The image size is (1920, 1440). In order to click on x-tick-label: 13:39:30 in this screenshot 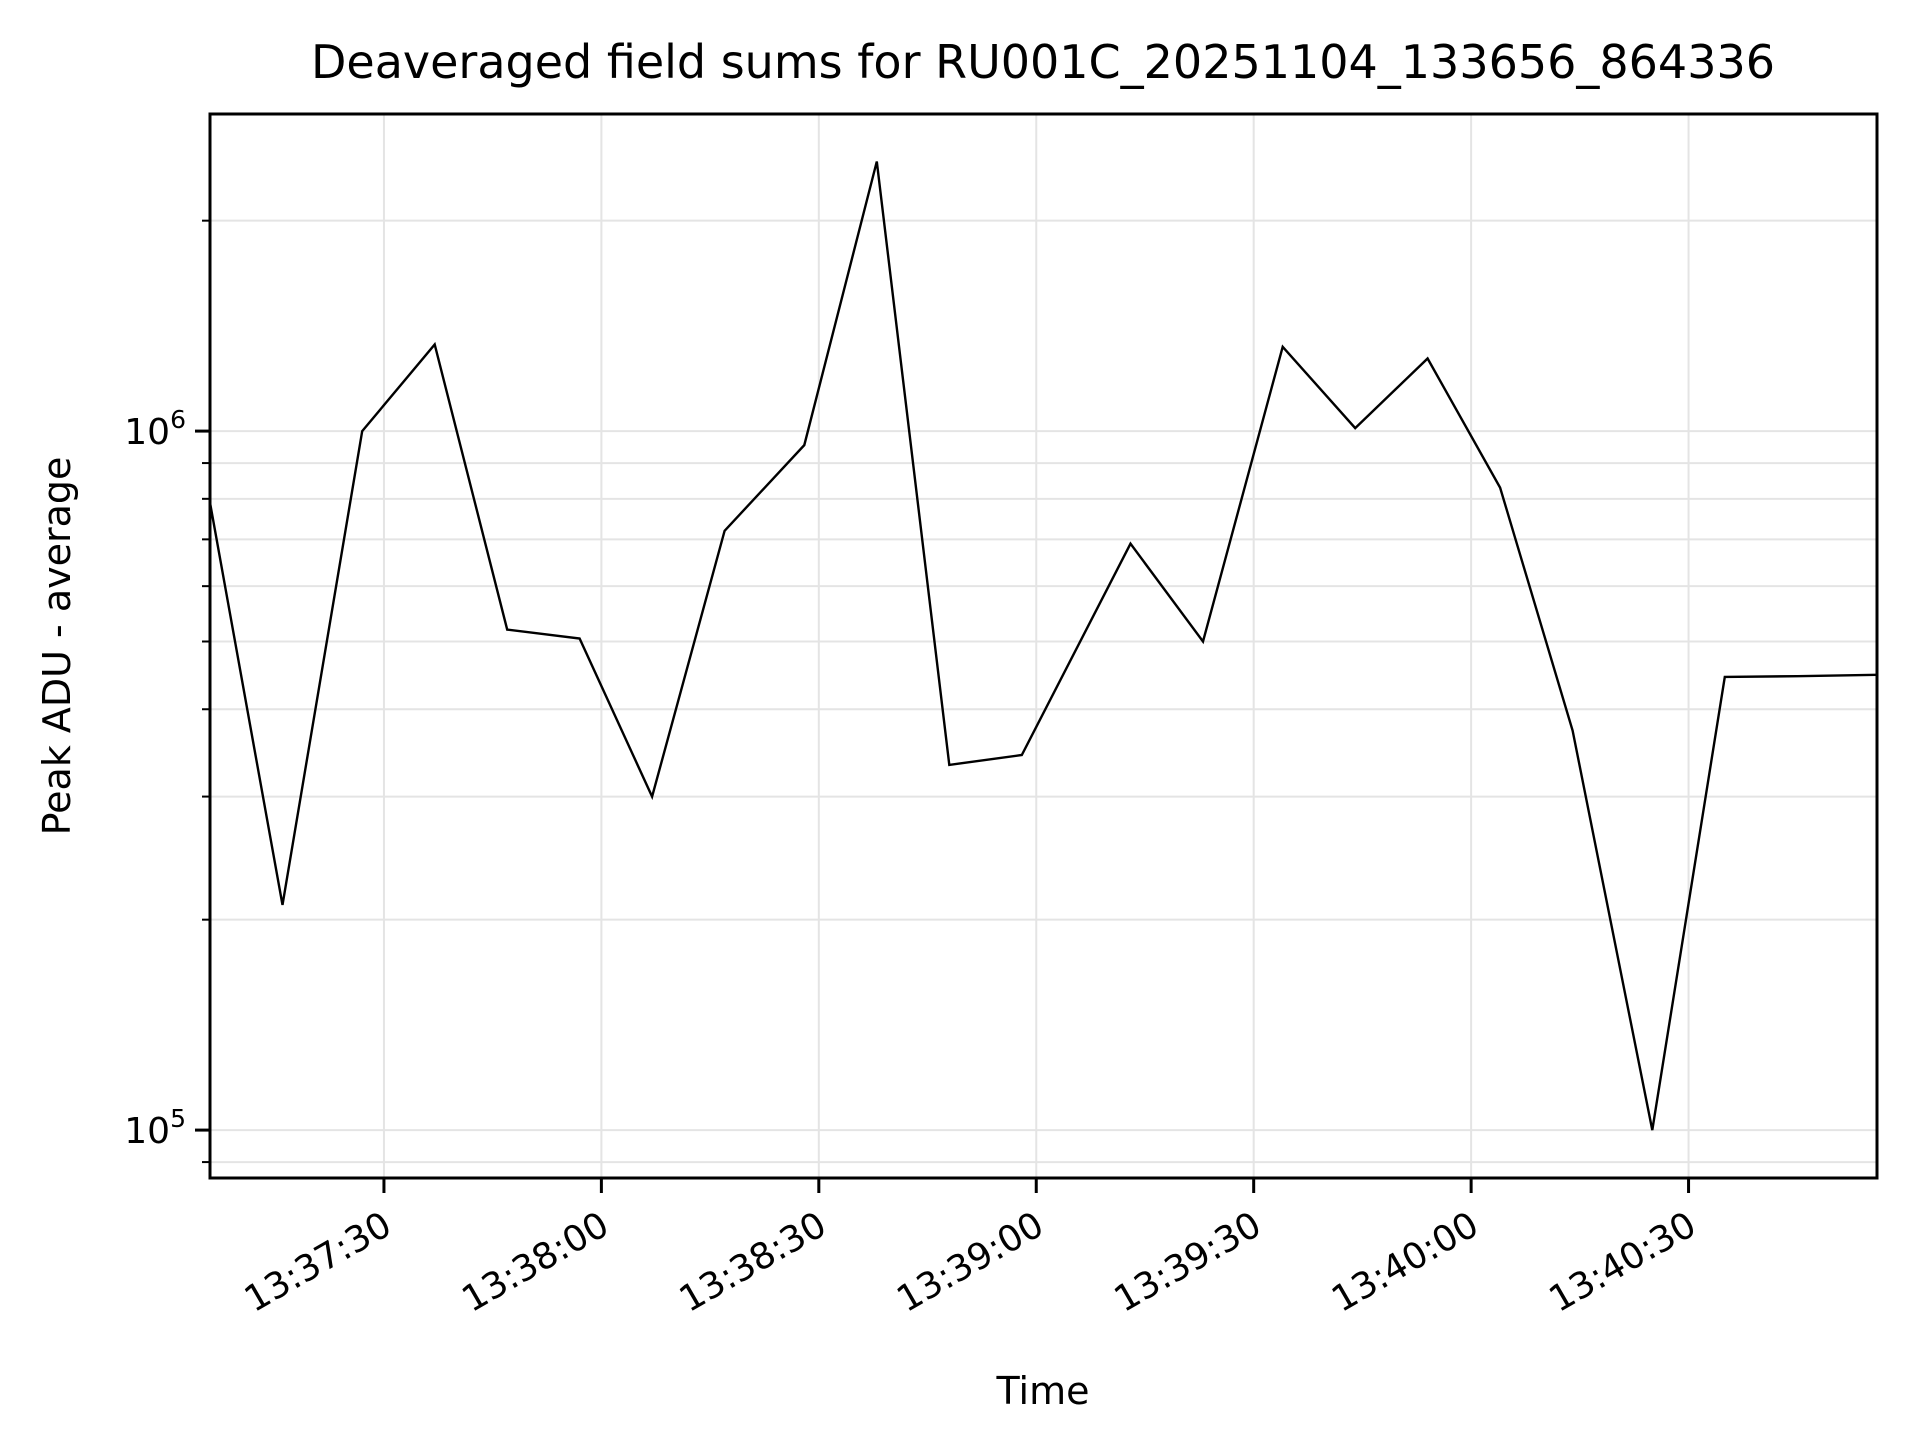, I will do `click(1188, 1262)`.